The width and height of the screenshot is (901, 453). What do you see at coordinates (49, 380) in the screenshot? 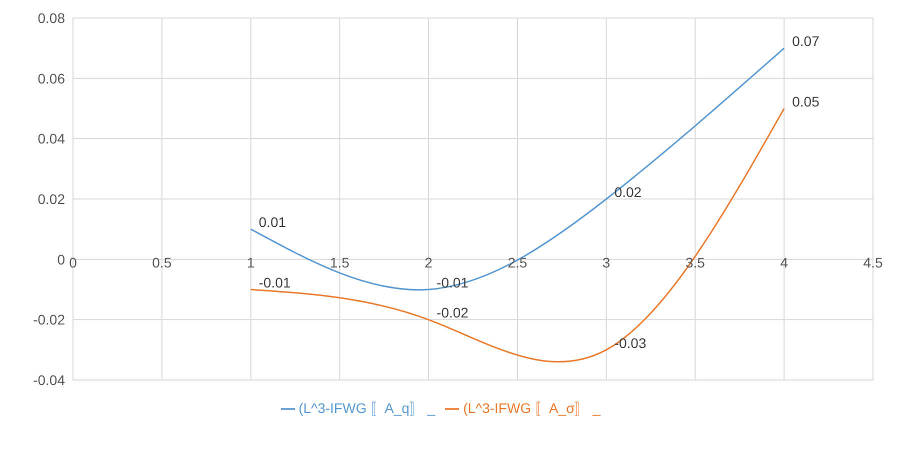
I see `y-tick-label: -0.04` at bounding box center [49, 380].